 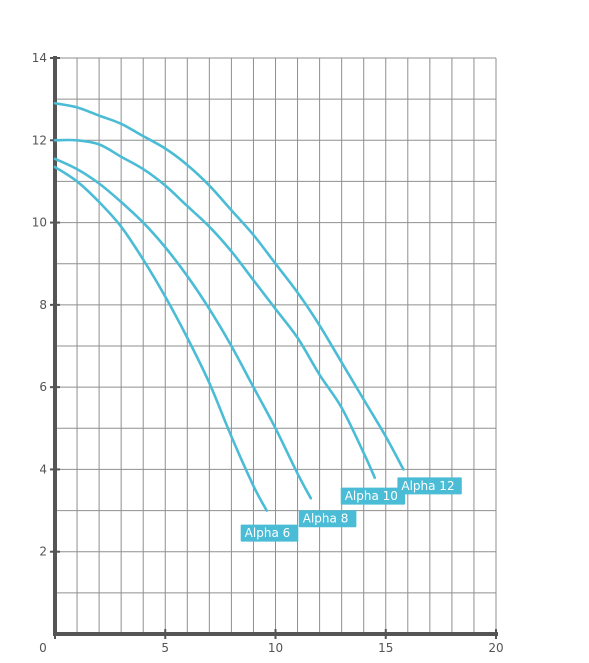 What do you see at coordinates (43, 305) in the screenshot?
I see `y-tick-label: 8` at bounding box center [43, 305].